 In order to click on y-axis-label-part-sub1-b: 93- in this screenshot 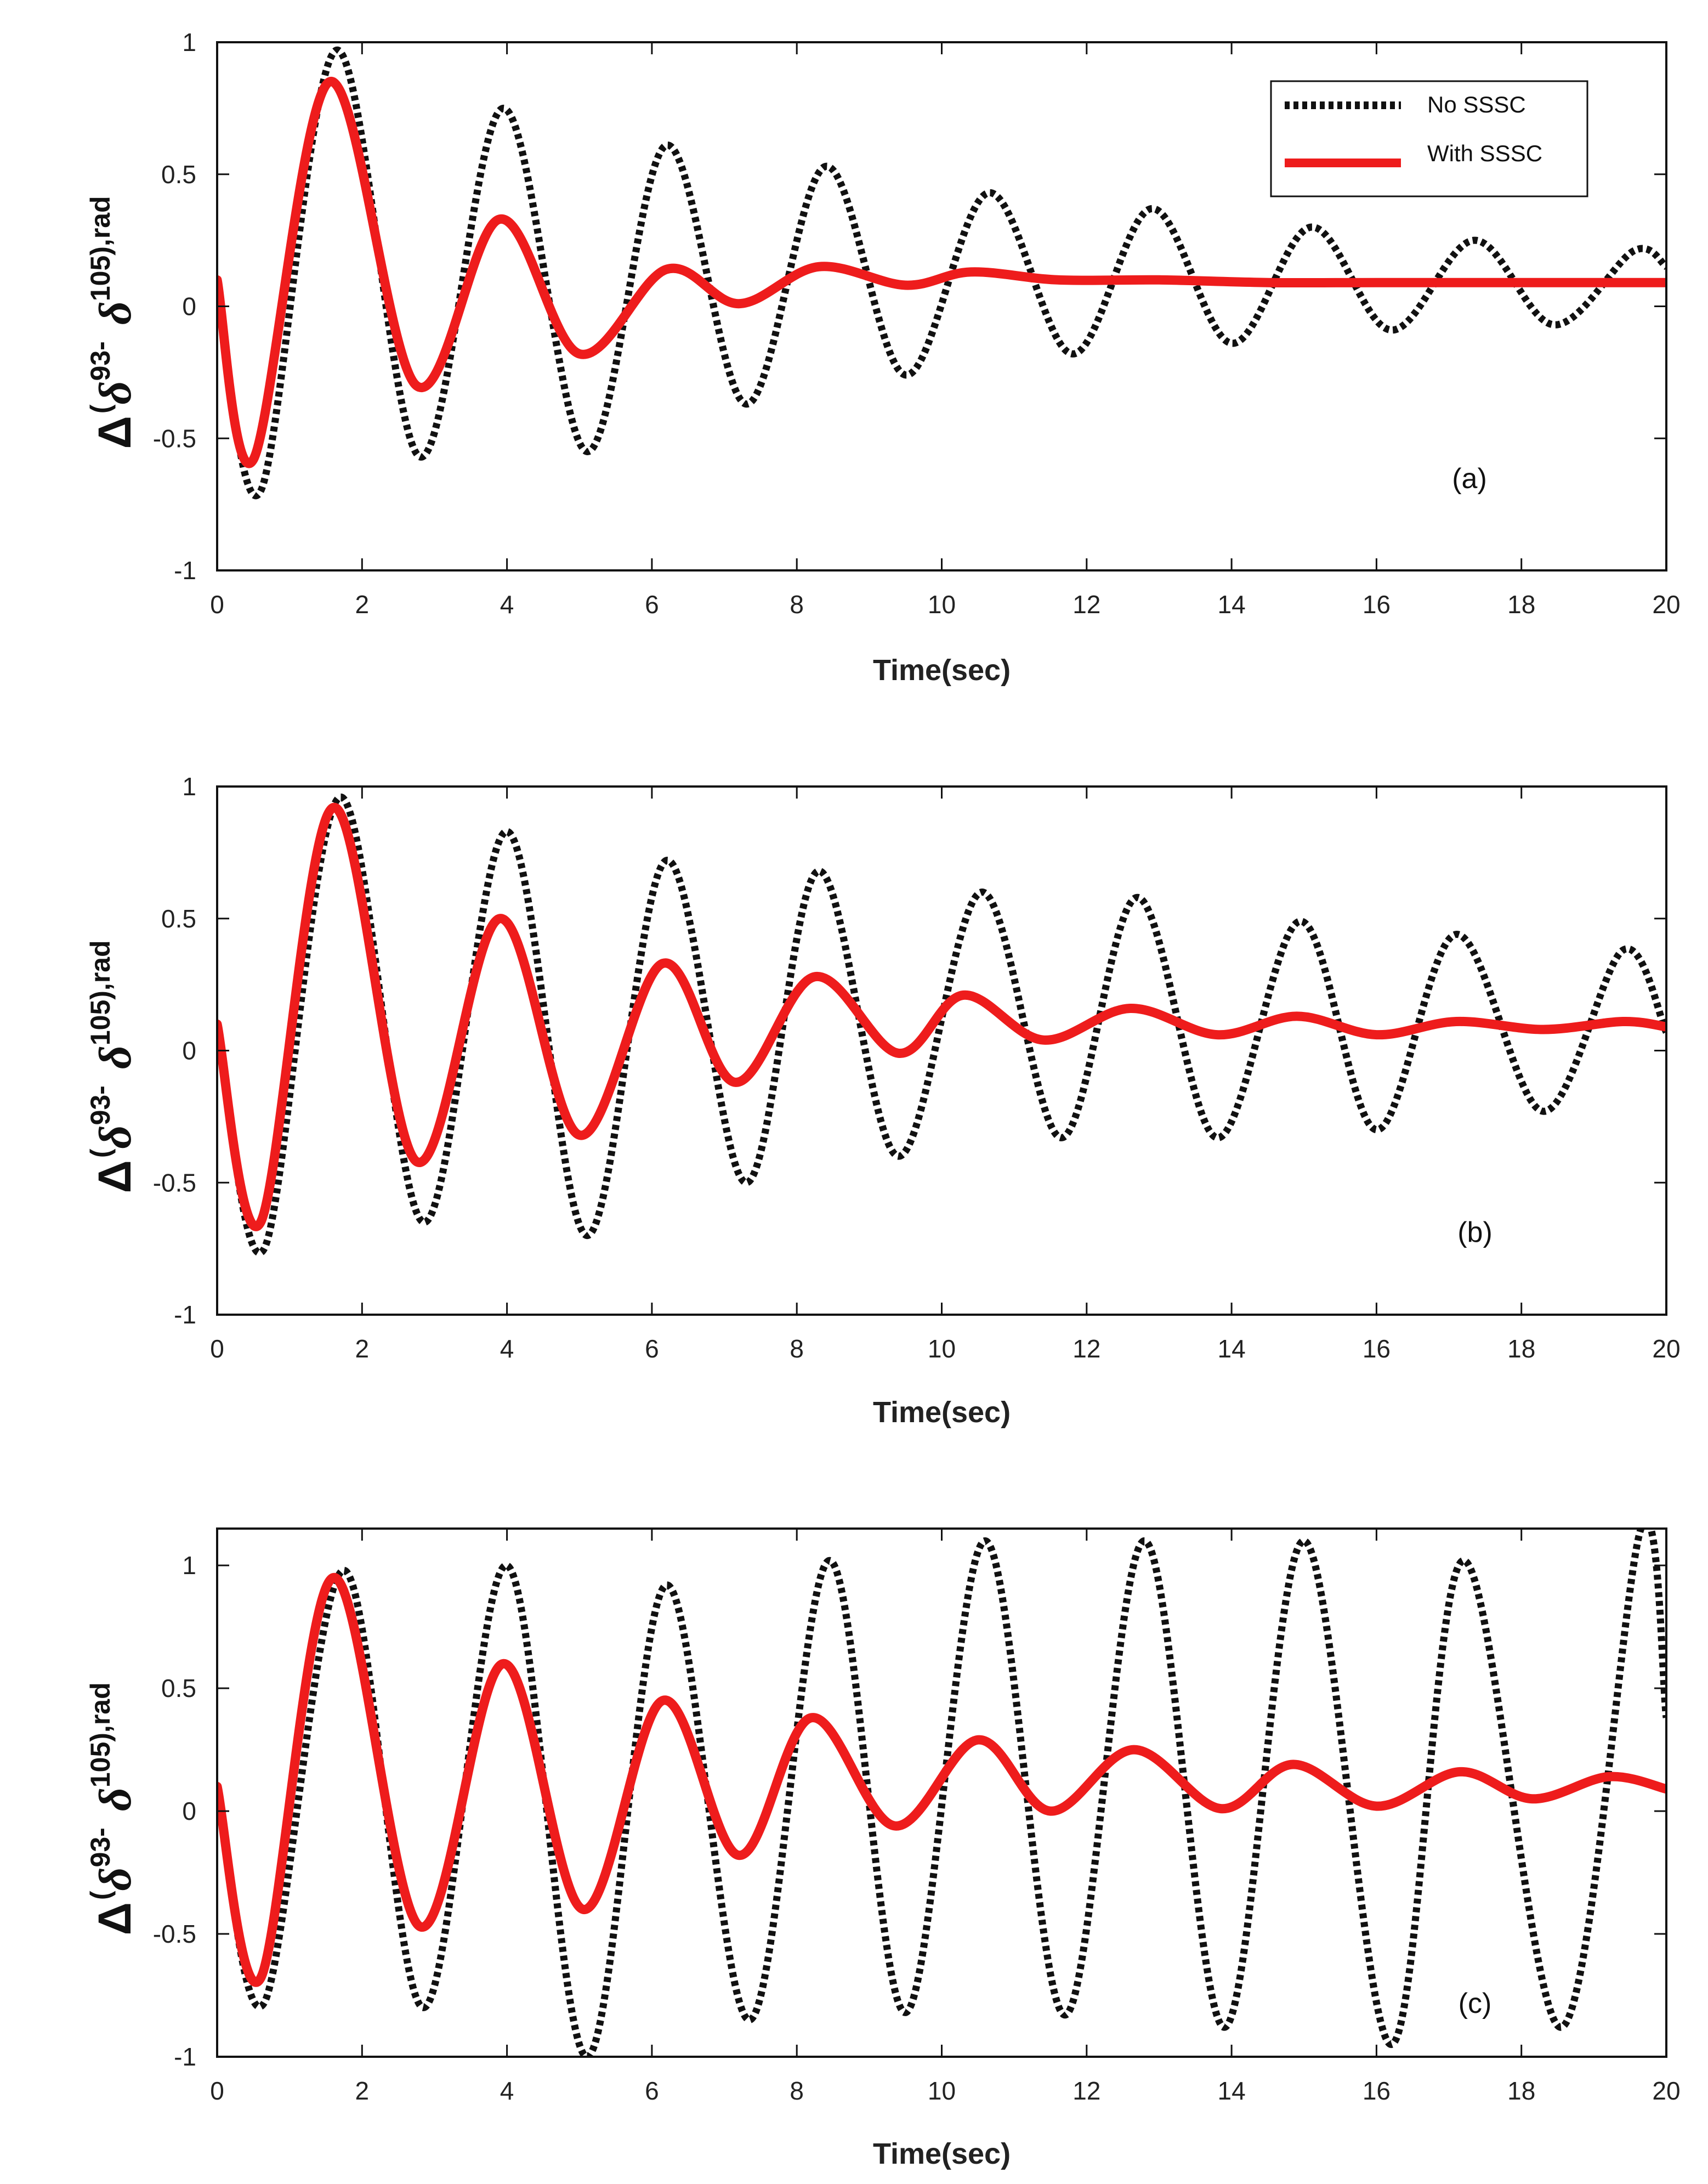, I will do `click(100, 1105)`.